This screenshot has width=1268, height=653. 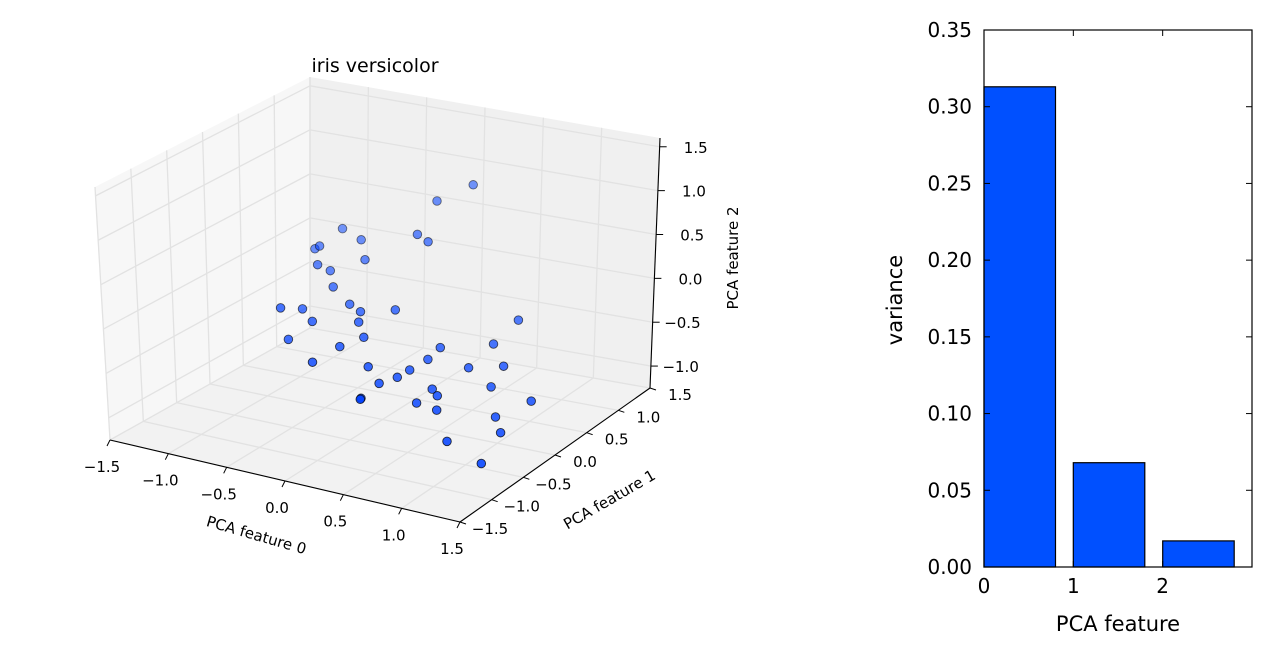 I want to click on z-tick-label: 0.5, so click(x=692, y=235).